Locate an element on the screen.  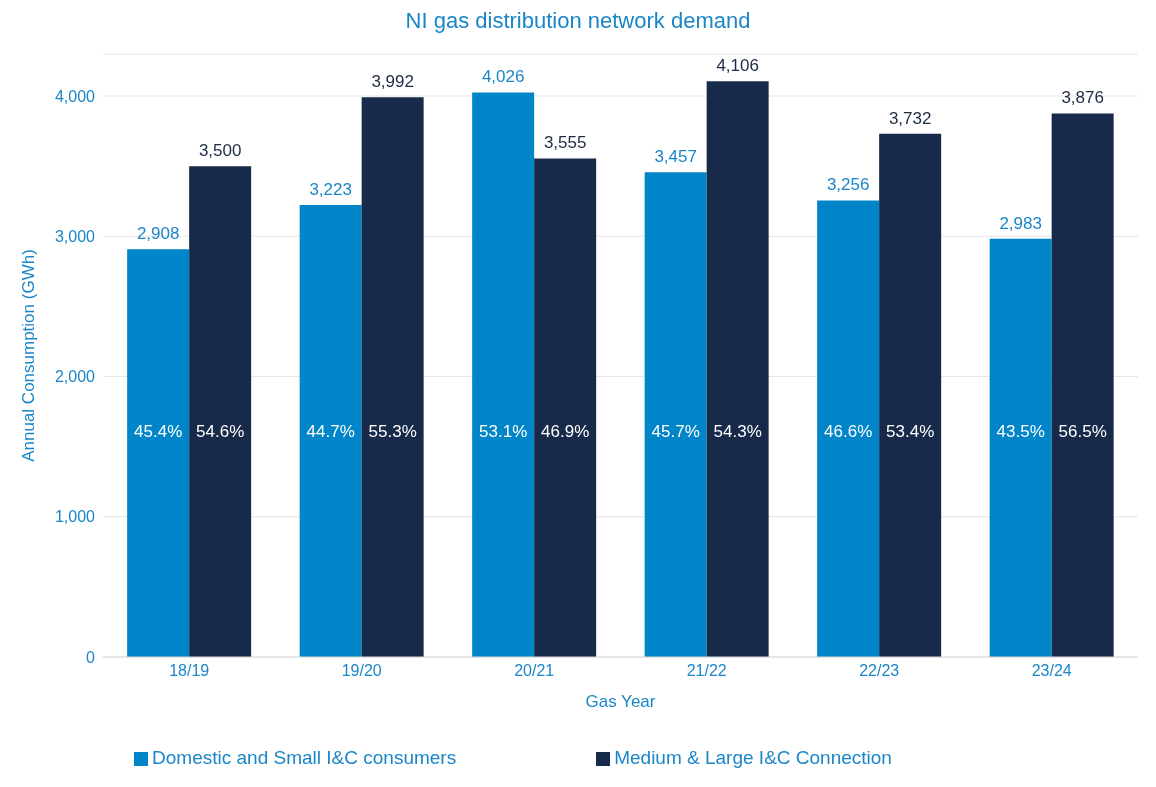
annotation: 55.3% is located at coordinates (392, 432).